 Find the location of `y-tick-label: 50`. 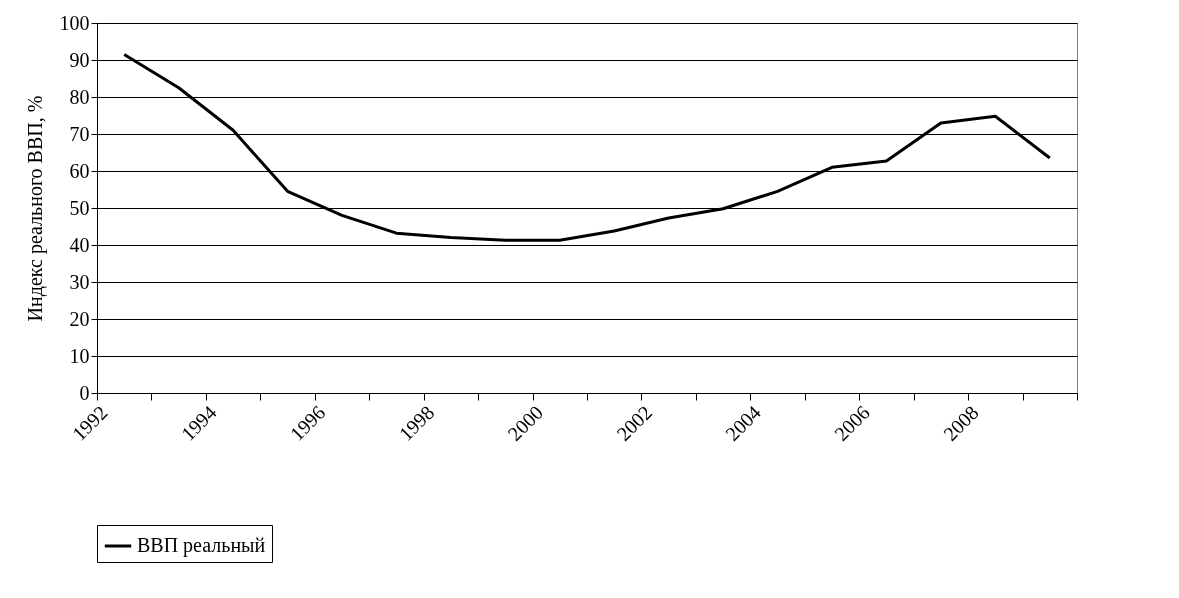

y-tick-label: 50 is located at coordinates (79, 207).